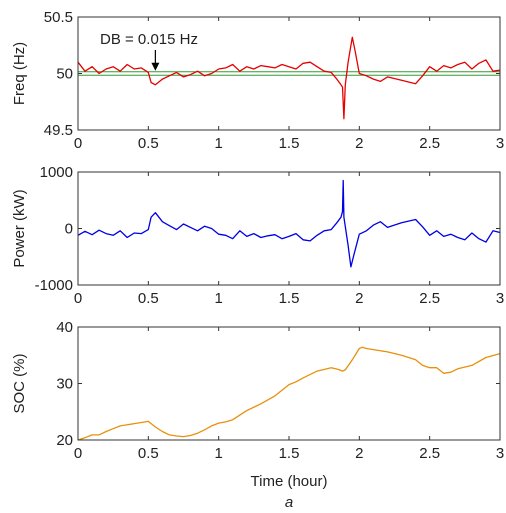 The image size is (506, 513). I want to click on freq-y-axis-label: Freq (Hz), so click(19, 73).